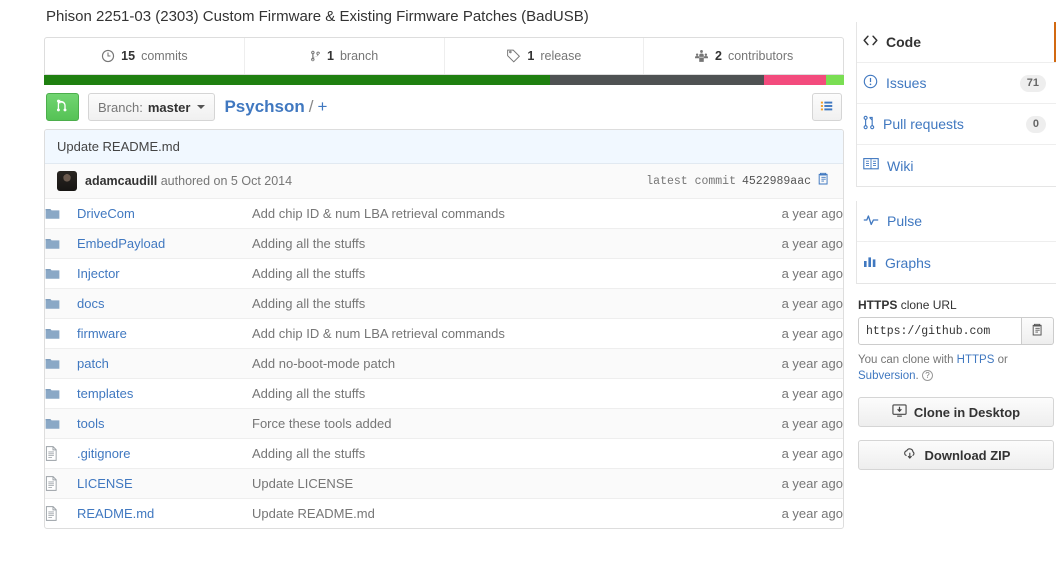 The image size is (1056, 572). What do you see at coordinates (102, 333) in the screenshot?
I see `file-name-link: firmware` at bounding box center [102, 333].